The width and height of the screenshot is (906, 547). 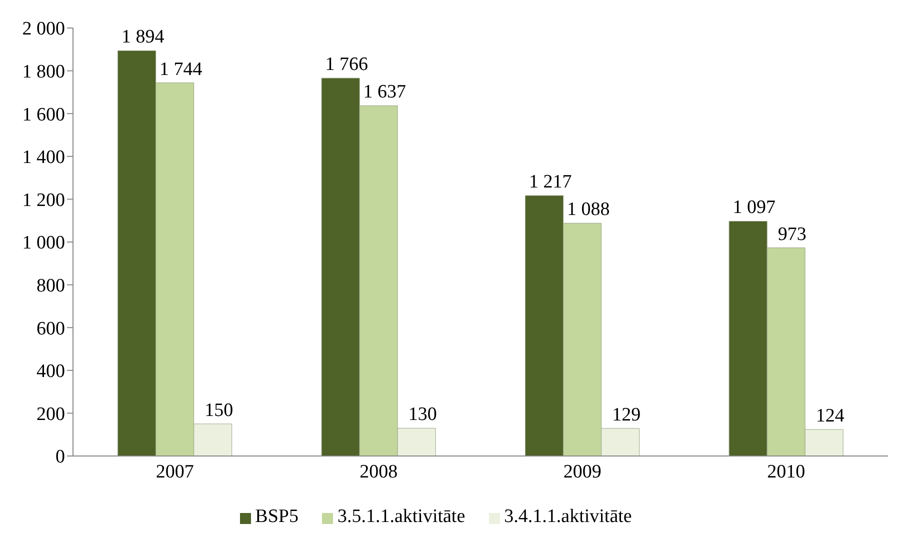 I want to click on data-label: 130, so click(x=422, y=415).